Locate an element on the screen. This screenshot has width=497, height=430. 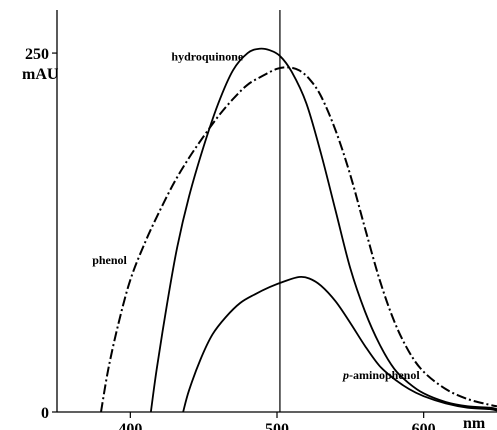
y-tick-label-250: 250 is located at coordinates (37, 54).